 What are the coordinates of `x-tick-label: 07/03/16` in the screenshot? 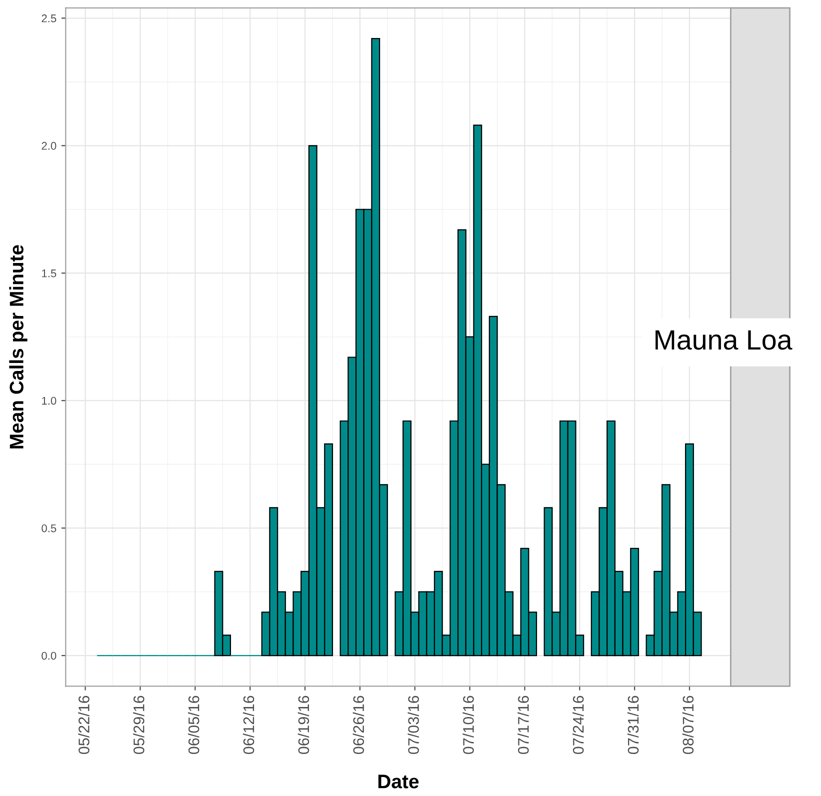 It's located at (413, 725).